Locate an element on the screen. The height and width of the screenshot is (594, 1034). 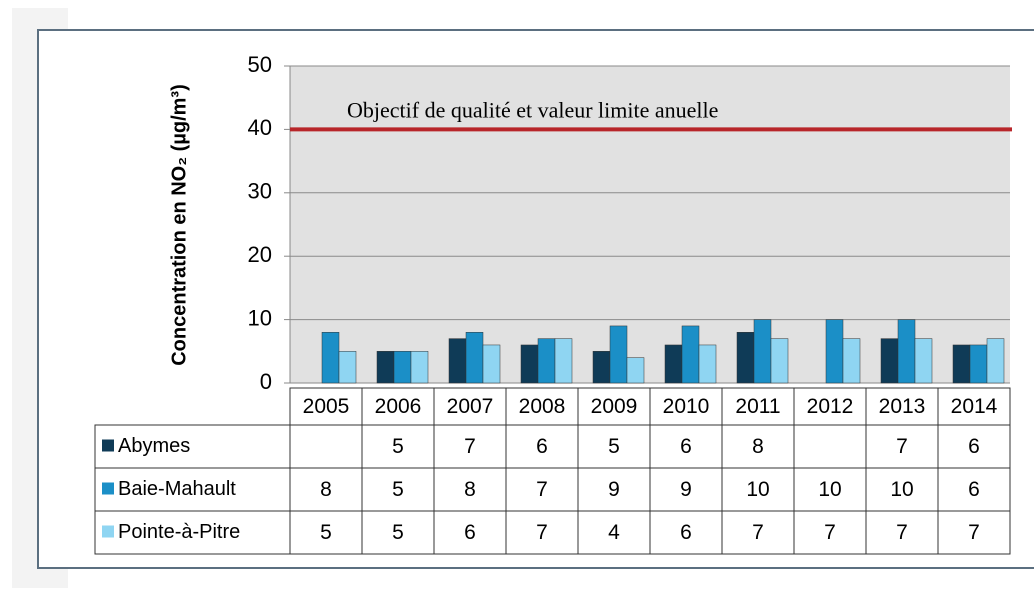
y-tick-label: 30 is located at coordinates (260, 191).